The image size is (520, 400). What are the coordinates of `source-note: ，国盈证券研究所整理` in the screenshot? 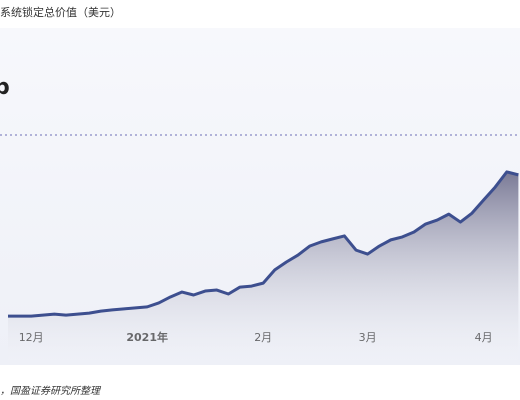 It's located at (51, 391).